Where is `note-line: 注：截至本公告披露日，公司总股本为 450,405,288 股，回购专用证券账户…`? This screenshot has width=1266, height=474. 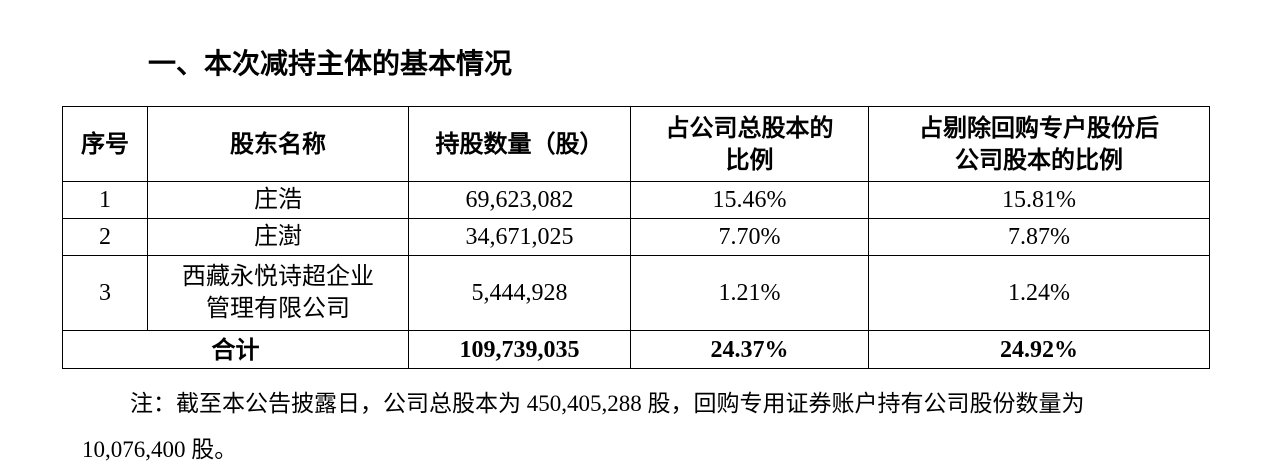
note-line: 注：截至本公告披露日，公司总股本为 450,405,288 股，回购专用证券账户… is located at coordinates (607, 403).